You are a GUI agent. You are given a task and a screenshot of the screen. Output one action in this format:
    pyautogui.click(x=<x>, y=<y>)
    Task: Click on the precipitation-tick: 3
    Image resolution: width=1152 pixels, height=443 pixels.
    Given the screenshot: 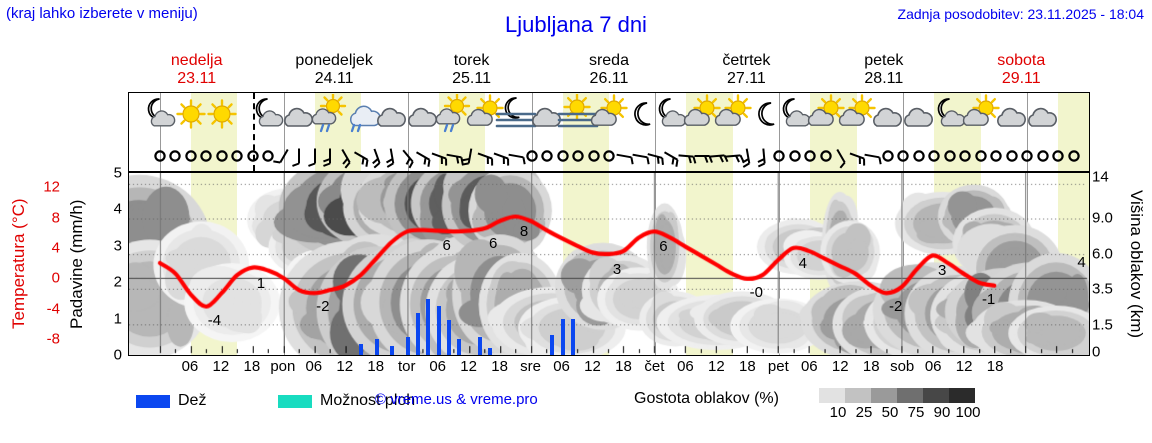 What is the action you would take?
    pyautogui.click(x=117, y=246)
    